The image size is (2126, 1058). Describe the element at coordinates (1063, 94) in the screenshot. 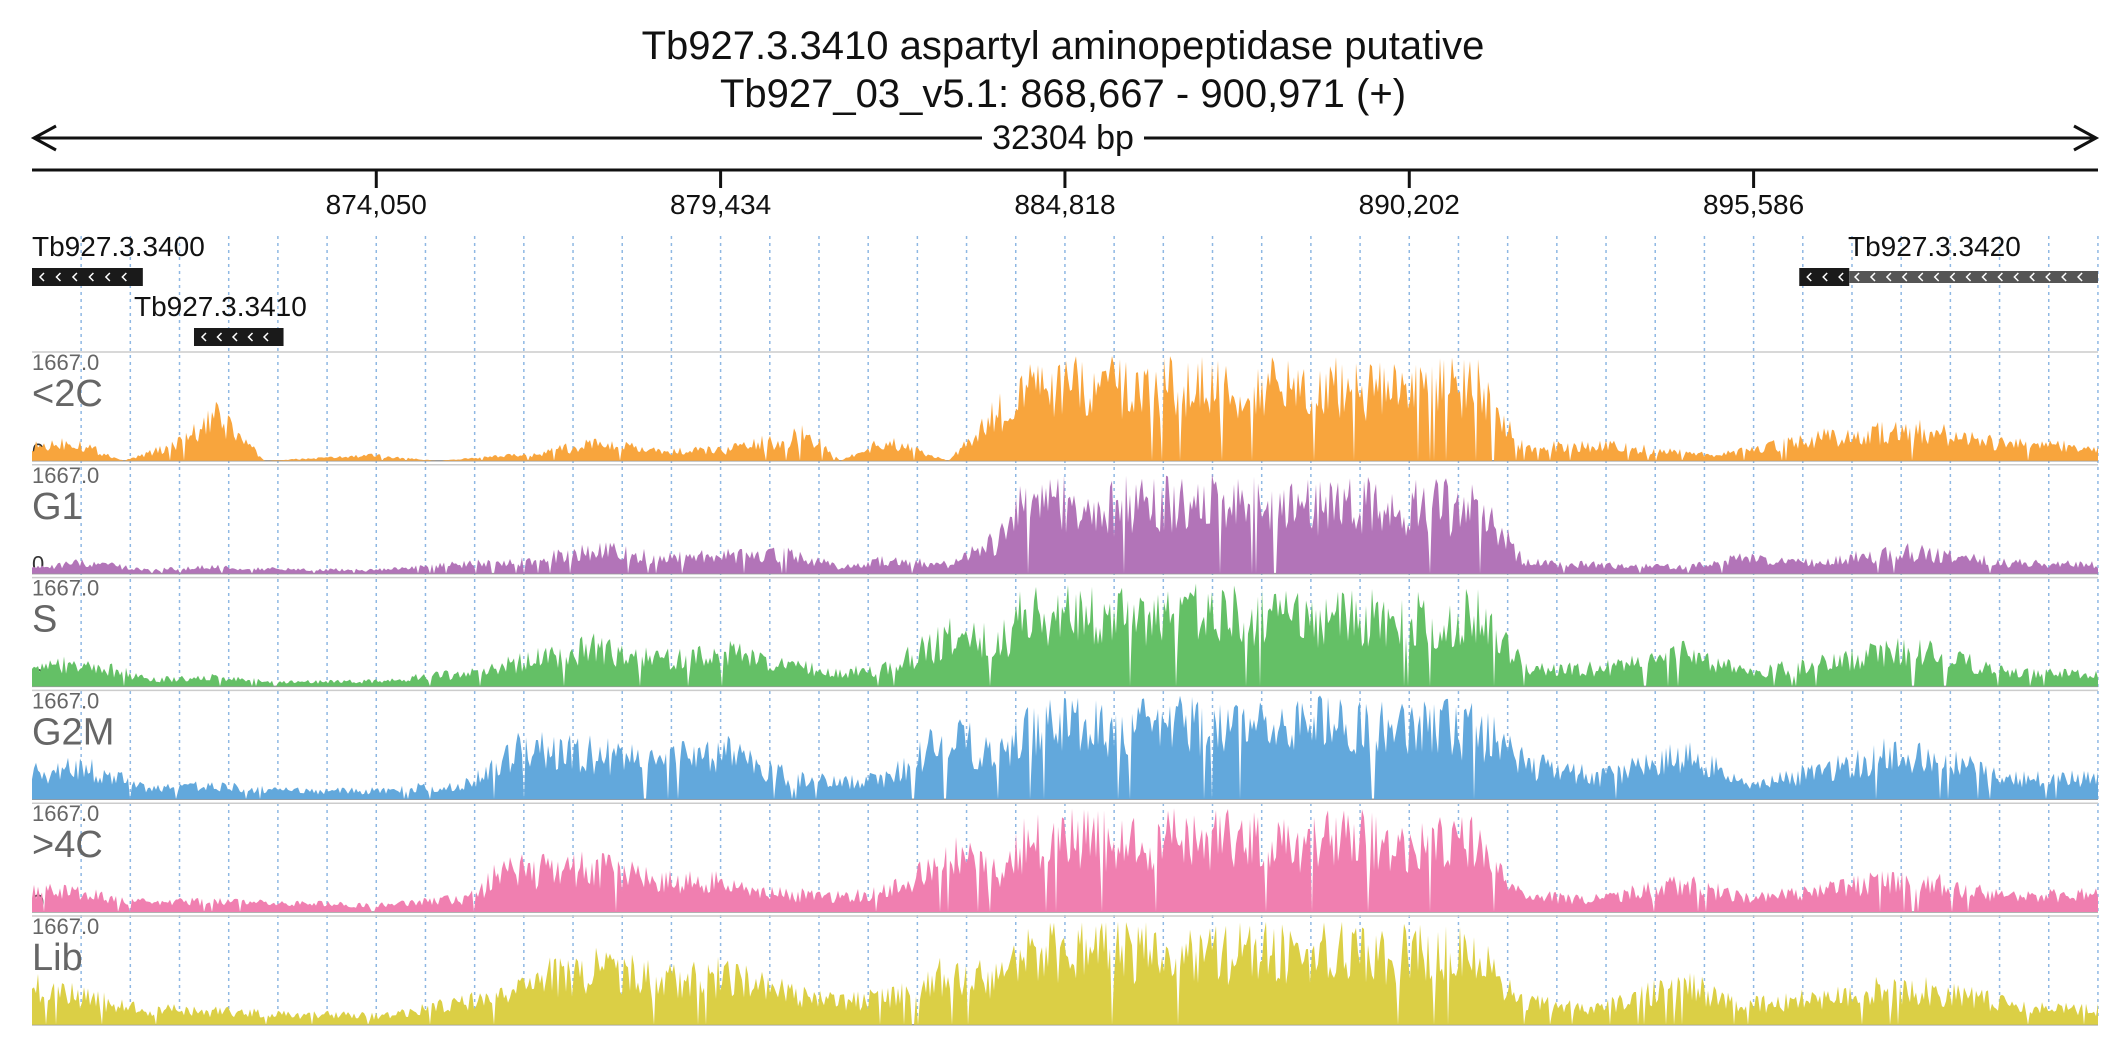

I see `locus-coordinates: Tb927_03_v5.1: 868,667 - 900,971 (+)` at that location.